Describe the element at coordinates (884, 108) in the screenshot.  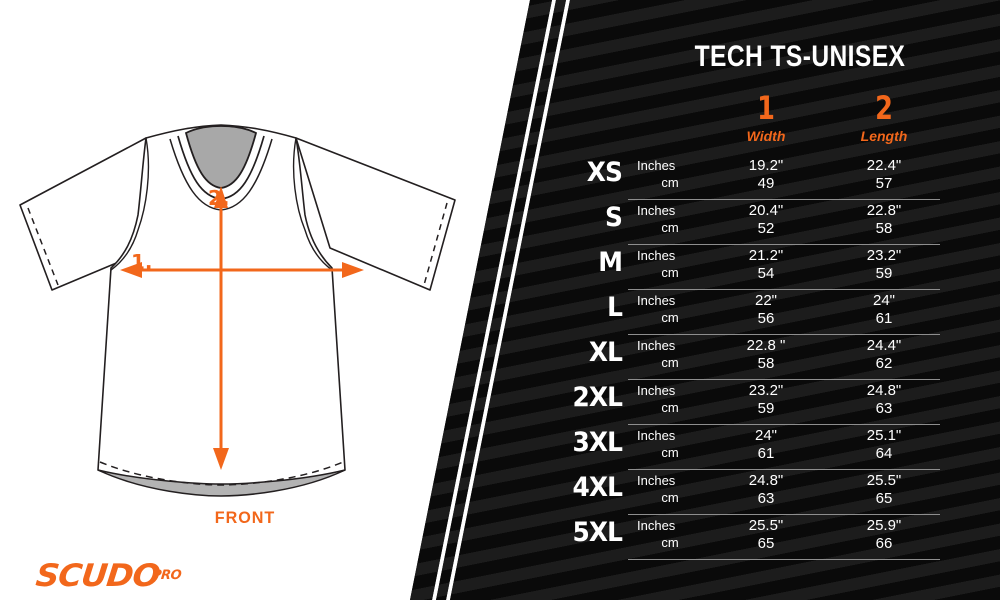
I see `column-number-2: 2` at that location.